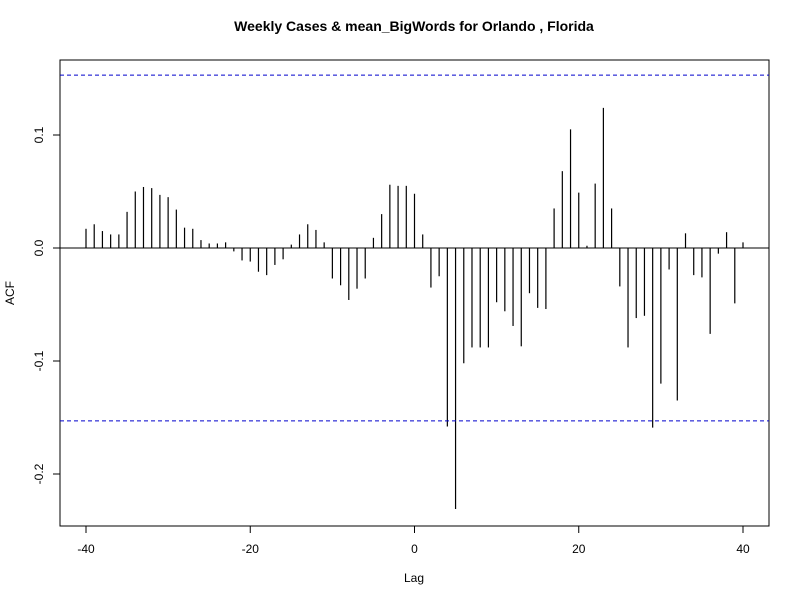 This screenshot has width=800, height=600. What do you see at coordinates (39, 473) in the screenshot?
I see `y-tick-label: -0.2` at bounding box center [39, 473].